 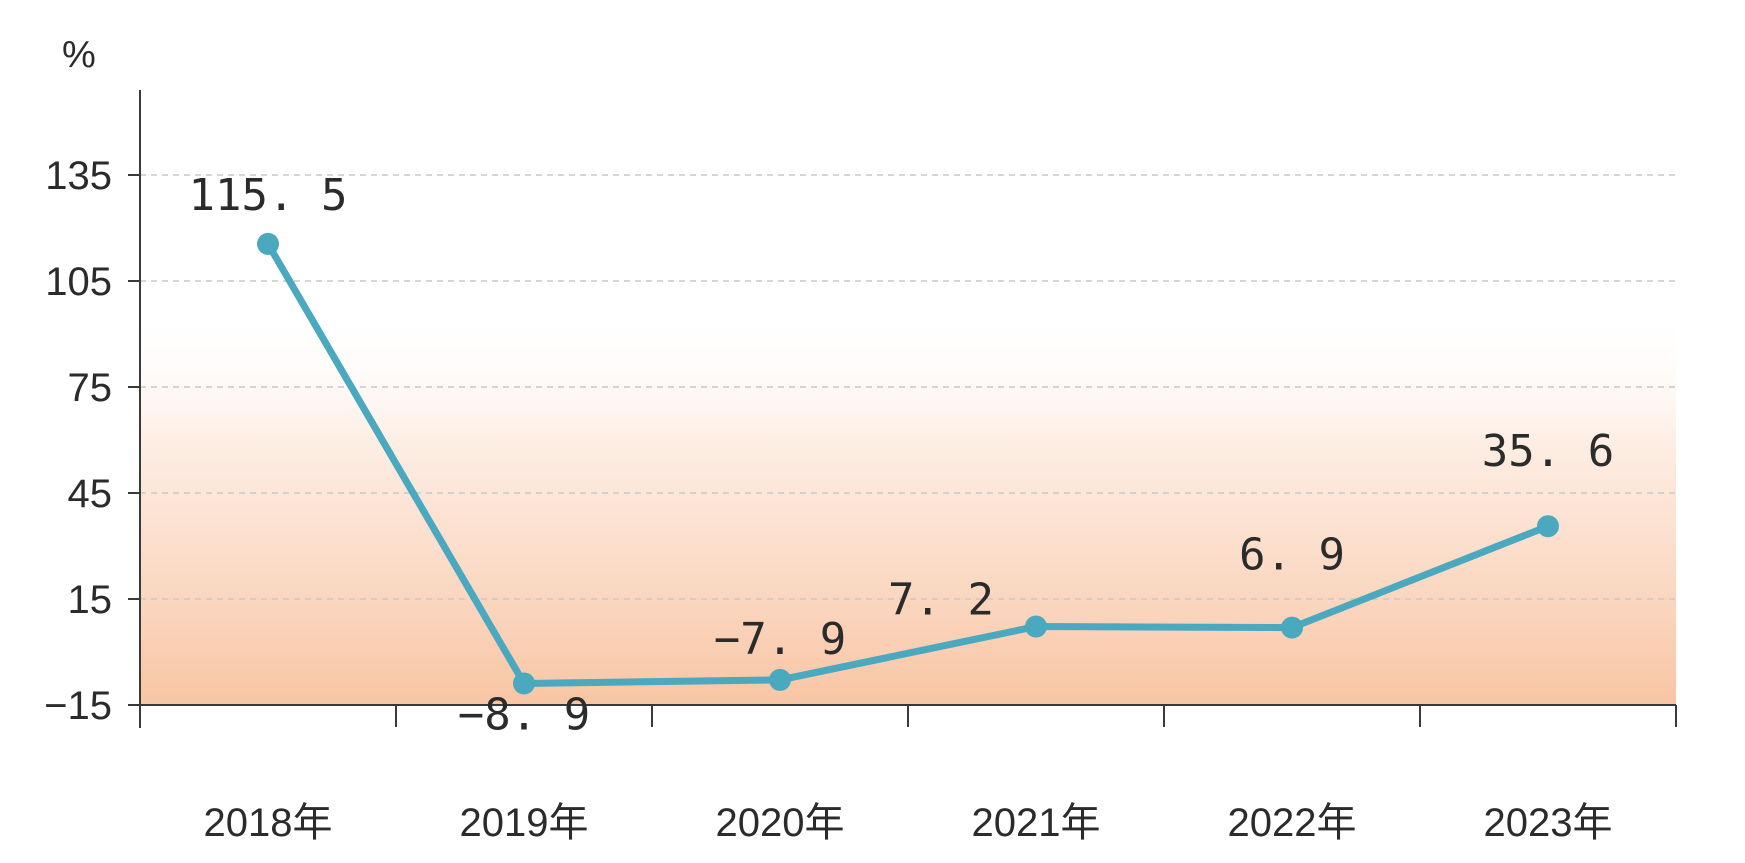 I want to click on y-tick-label: −15, so click(x=78, y=706).